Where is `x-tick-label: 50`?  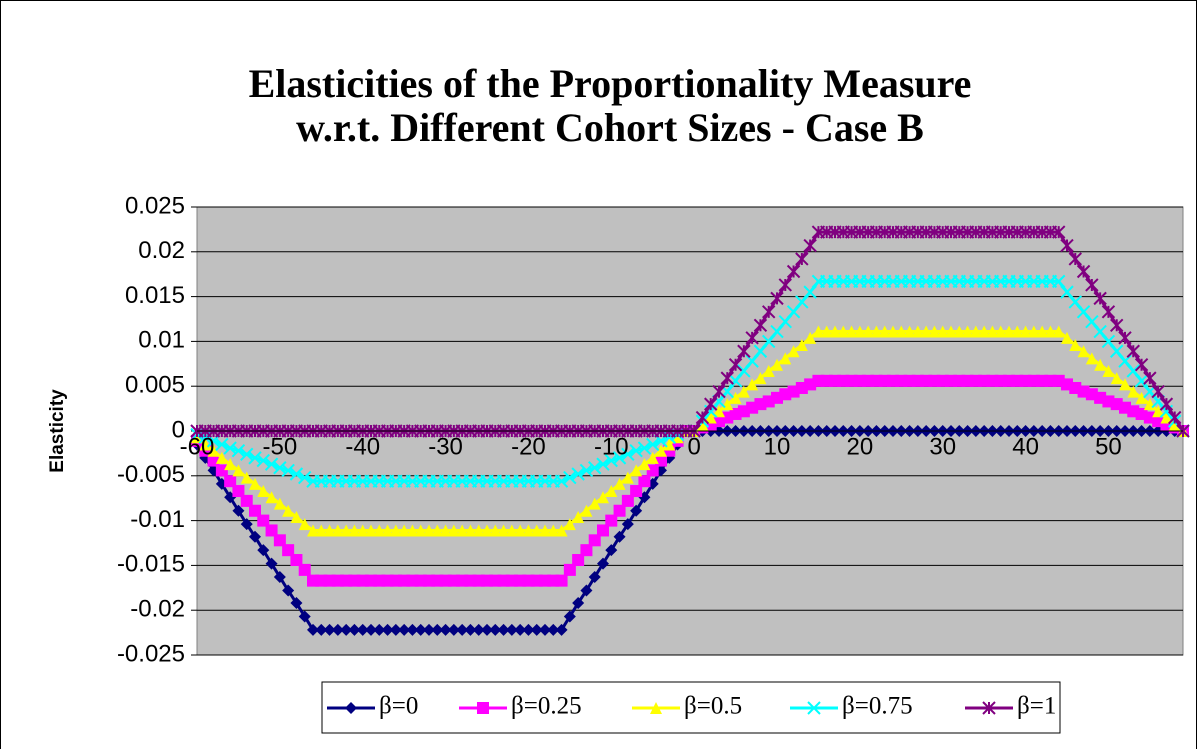 x-tick-label: 50 is located at coordinates (1108, 446).